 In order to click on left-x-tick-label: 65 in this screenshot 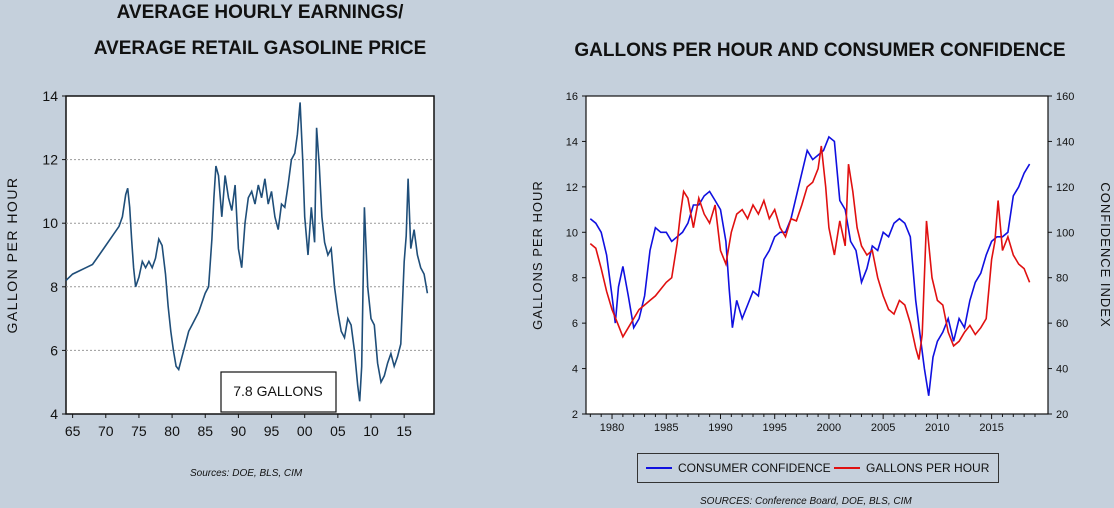, I will do `click(73, 431)`.